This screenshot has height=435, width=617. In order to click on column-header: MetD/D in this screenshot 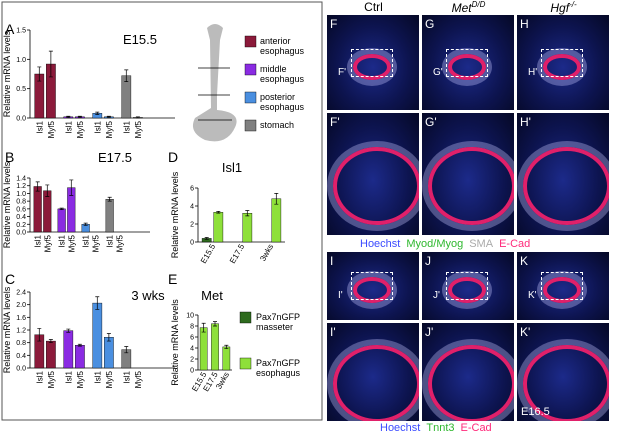, I will do `click(468, 7)`.